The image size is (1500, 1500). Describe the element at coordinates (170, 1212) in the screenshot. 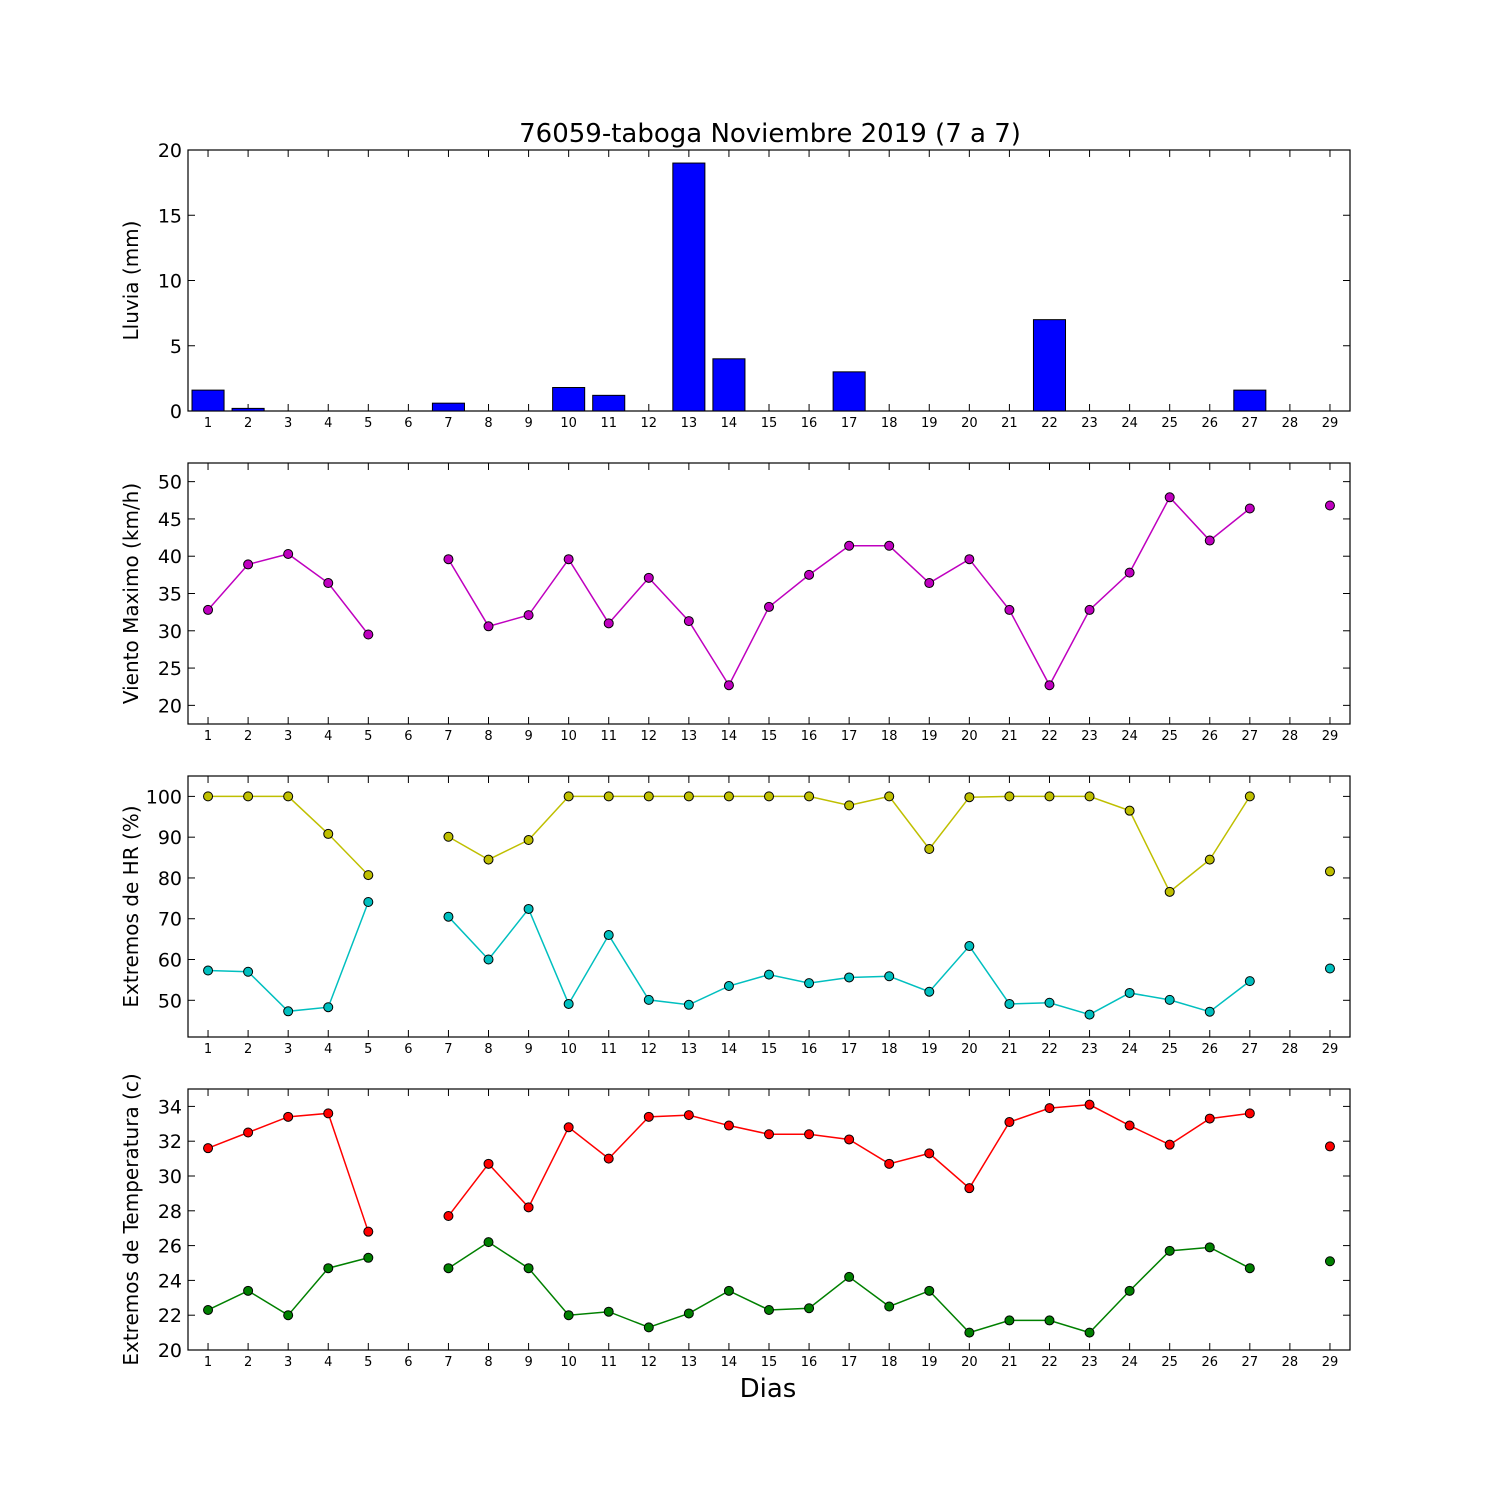

I see `temperature-ytick-label: 28` at that location.